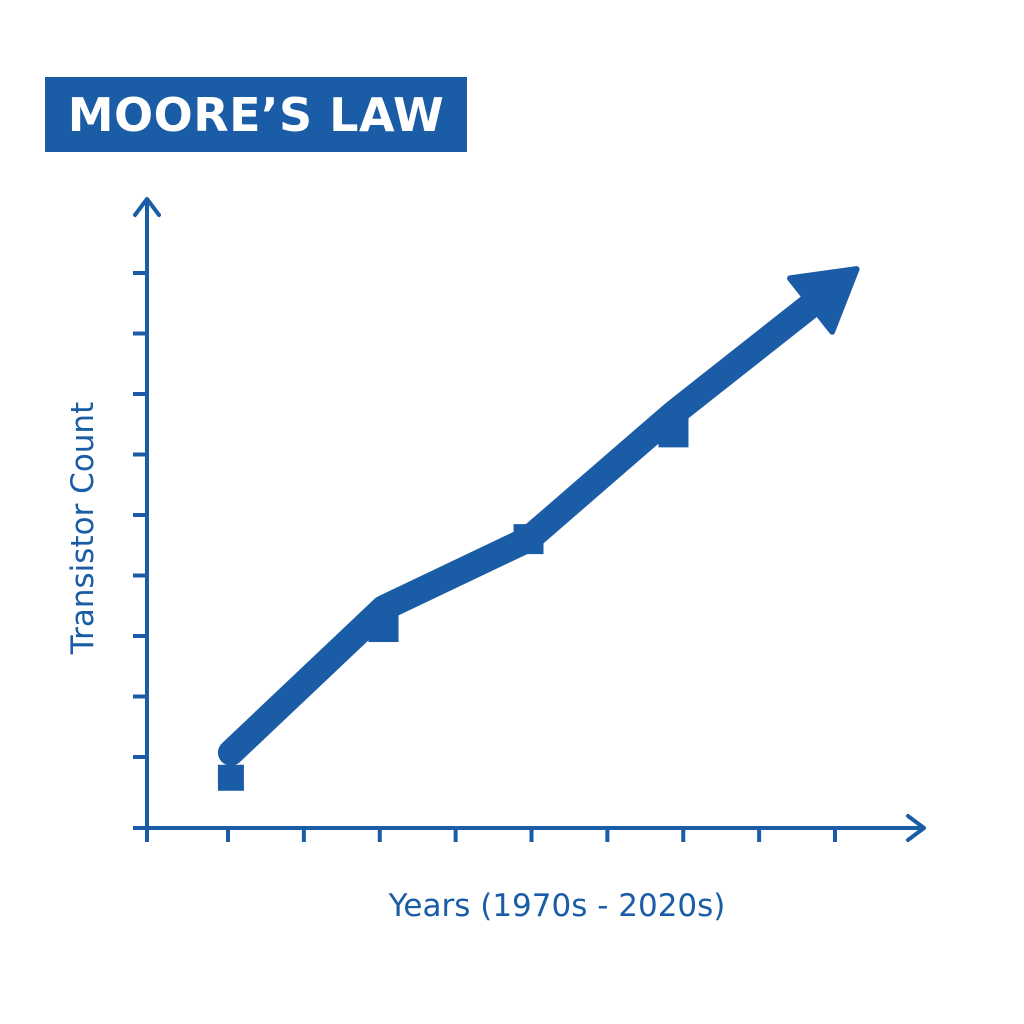  What do you see at coordinates (83, 528) in the screenshot?
I see `y-axis-label: Transistor Count` at bounding box center [83, 528].